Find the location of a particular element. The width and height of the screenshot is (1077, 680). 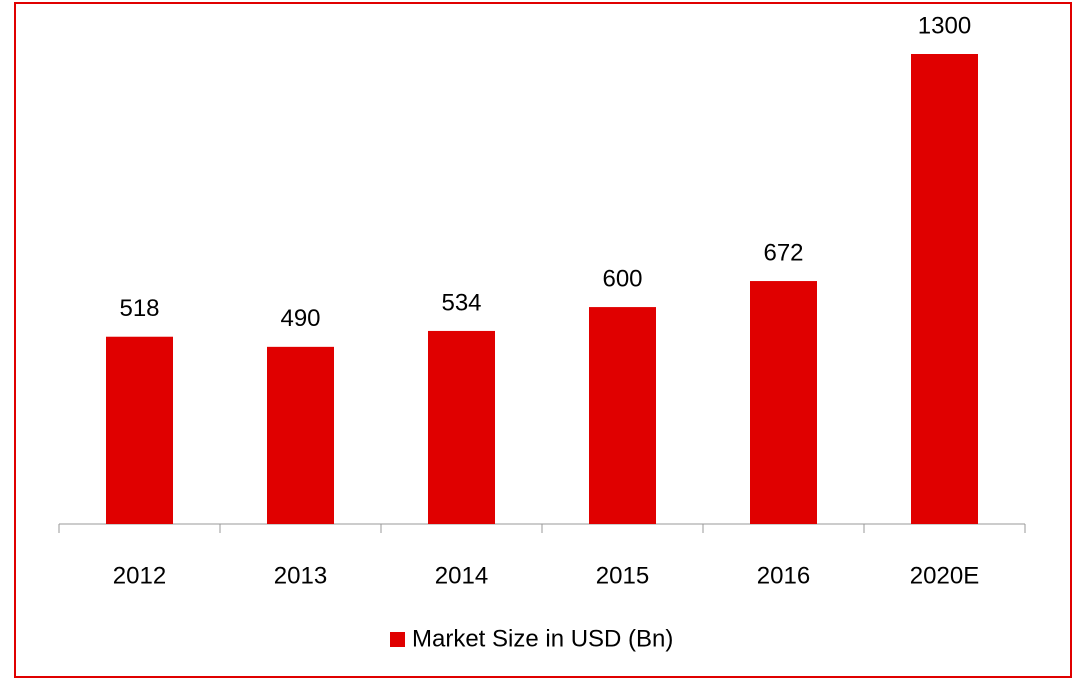

data-label: 518 is located at coordinates (139, 308).